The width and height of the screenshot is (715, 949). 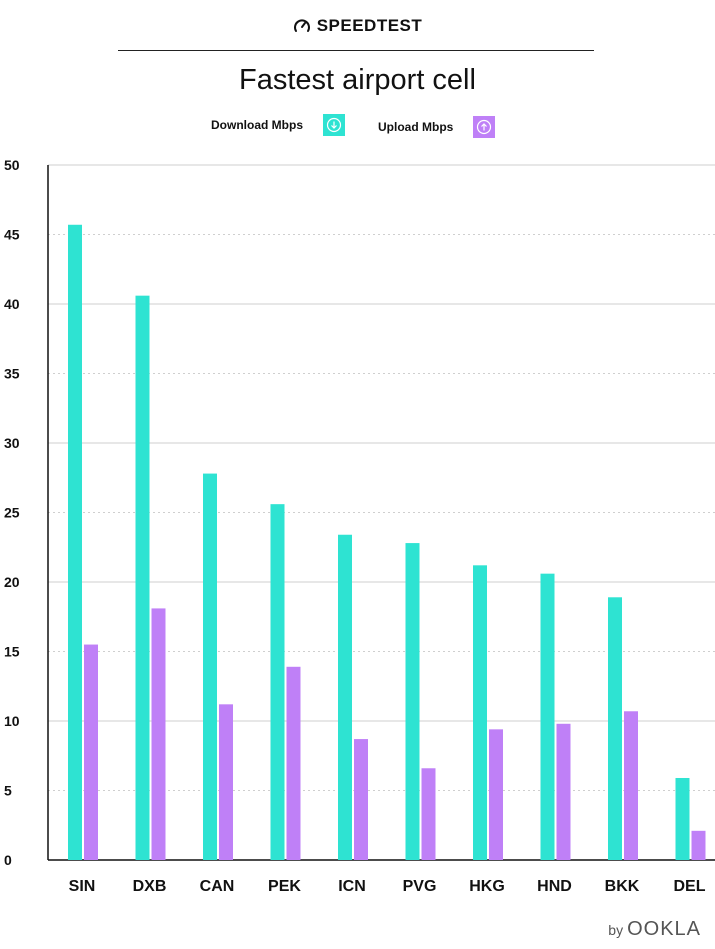 What do you see at coordinates (420, 886) in the screenshot?
I see `x-tick-label: PVG` at bounding box center [420, 886].